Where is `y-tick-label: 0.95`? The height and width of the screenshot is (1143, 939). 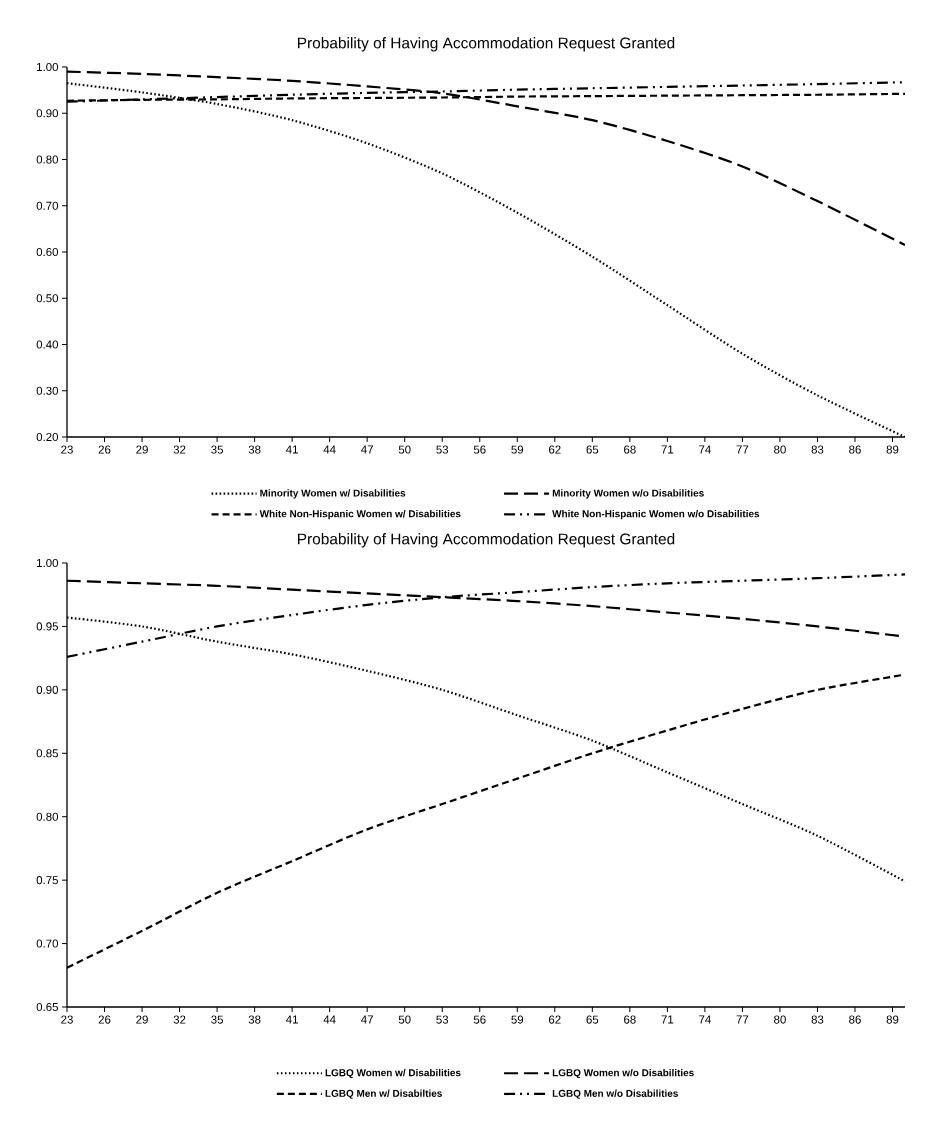 y-tick-label: 0.95 is located at coordinates (47, 626).